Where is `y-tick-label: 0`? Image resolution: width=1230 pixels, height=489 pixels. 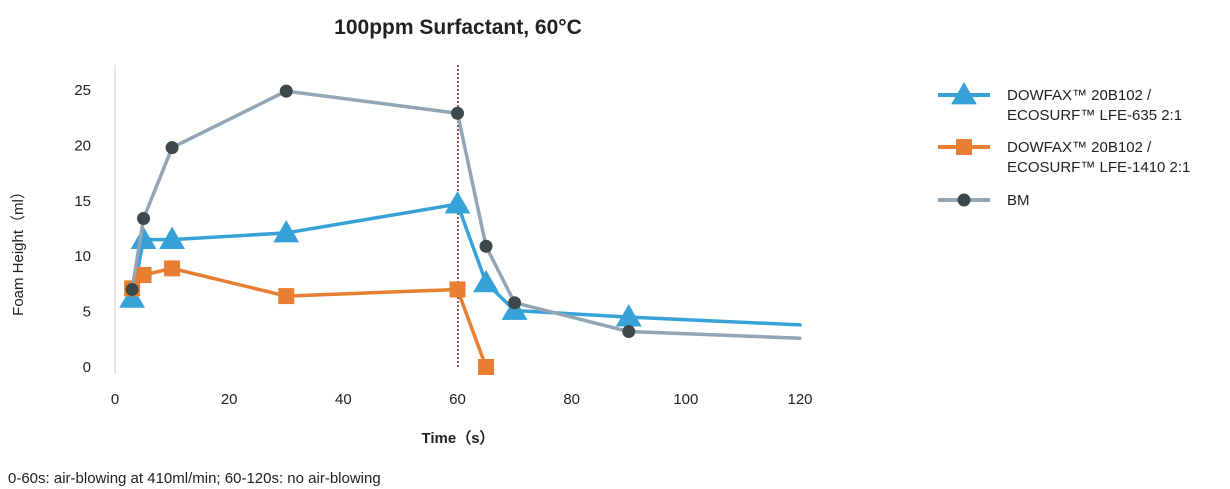
y-tick-label: 0 is located at coordinates (87, 367).